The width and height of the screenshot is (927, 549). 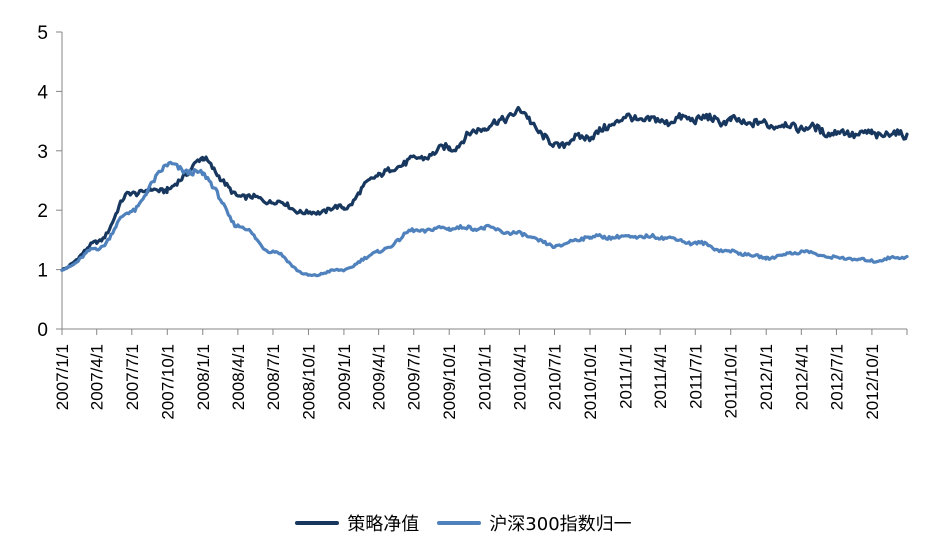 What do you see at coordinates (766, 377) in the screenshot?
I see `x-tick-label: 2012/1/1` at bounding box center [766, 377].